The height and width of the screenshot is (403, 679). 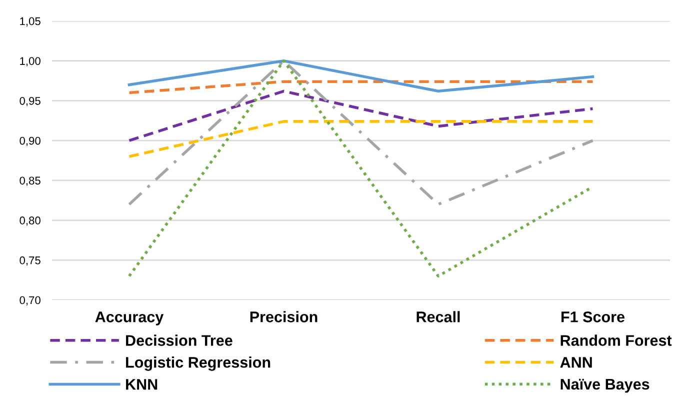 What do you see at coordinates (30, 221) in the screenshot?
I see `y-tick-label: 0,80` at bounding box center [30, 221].